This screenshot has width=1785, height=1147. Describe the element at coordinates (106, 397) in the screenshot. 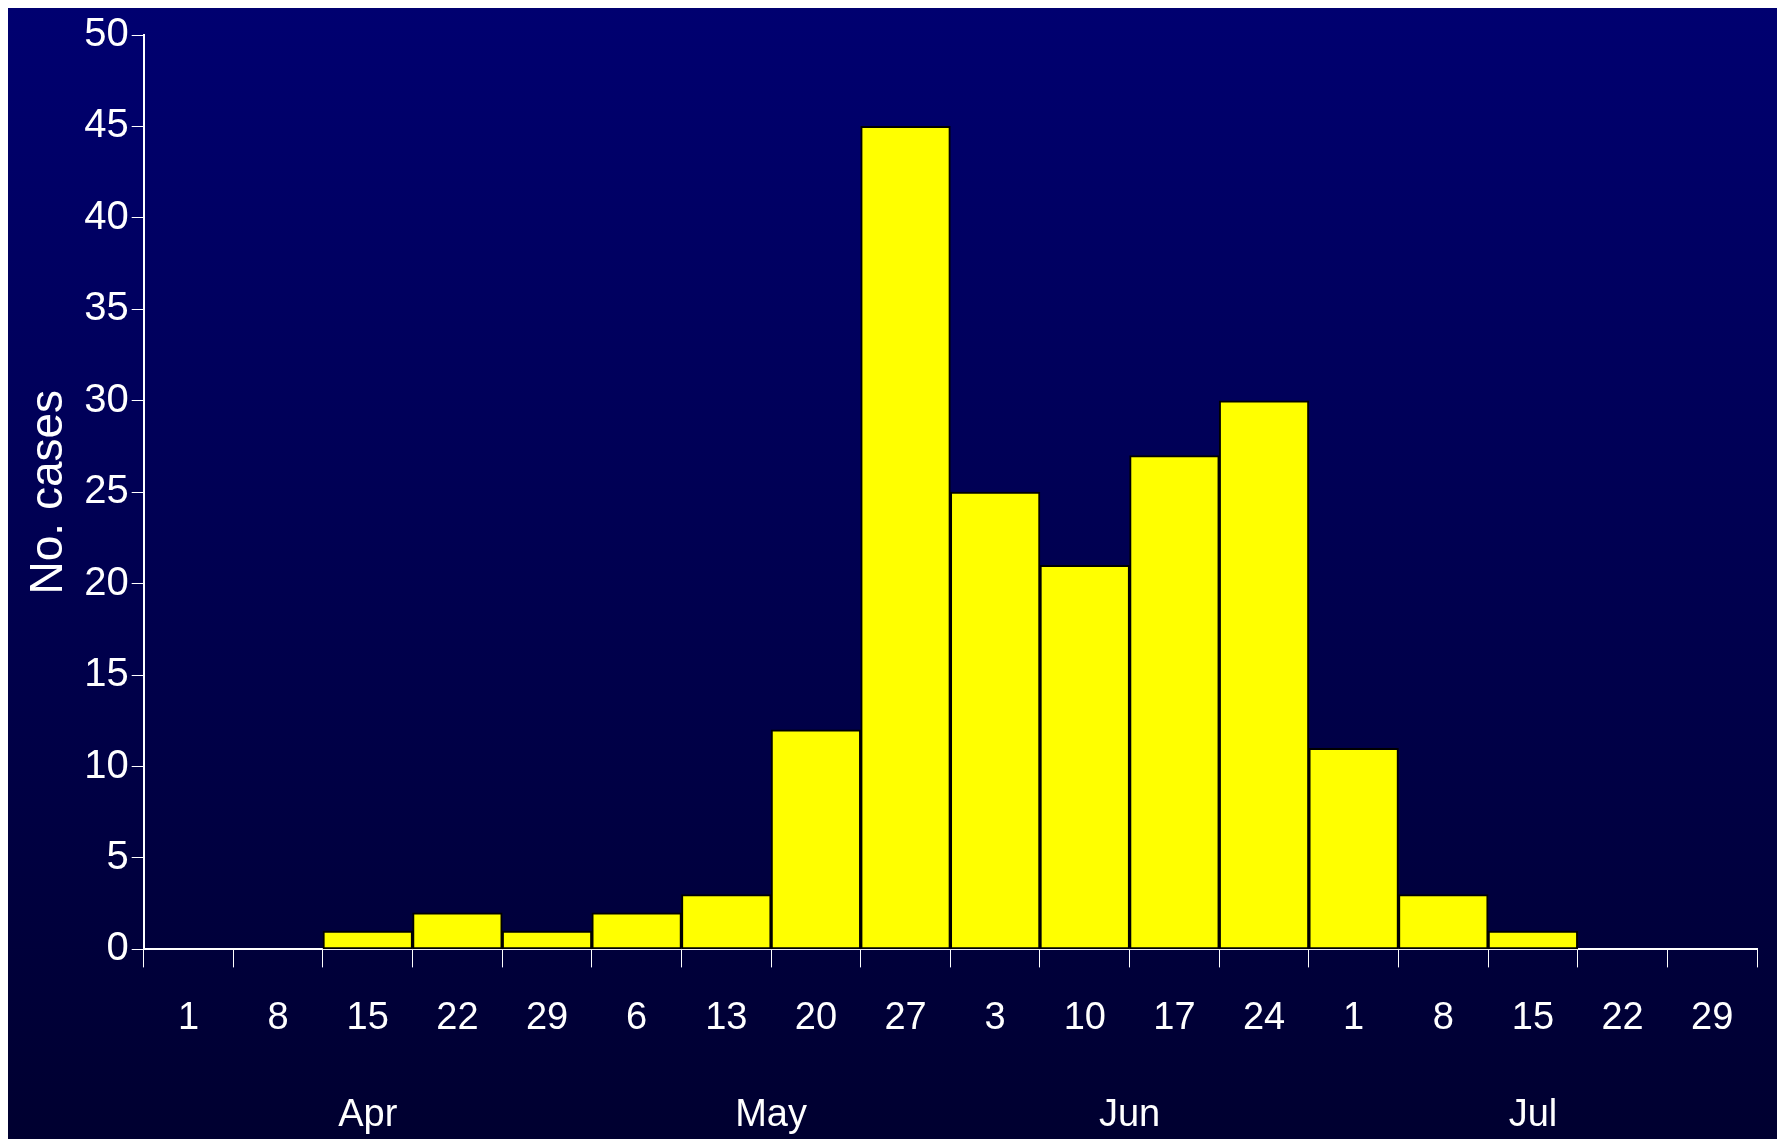

I see `y-tick-label: 30` at that location.